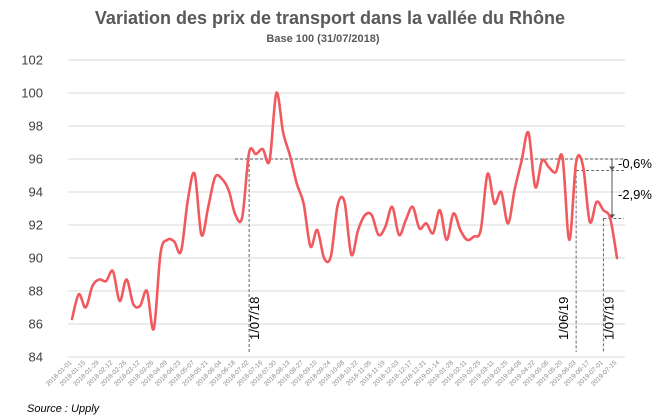 Image resolution: width=661 pixels, height=418 pixels. Describe the element at coordinates (32, 60) in the screenshot. I see `y-tick-label: 102` at that location.